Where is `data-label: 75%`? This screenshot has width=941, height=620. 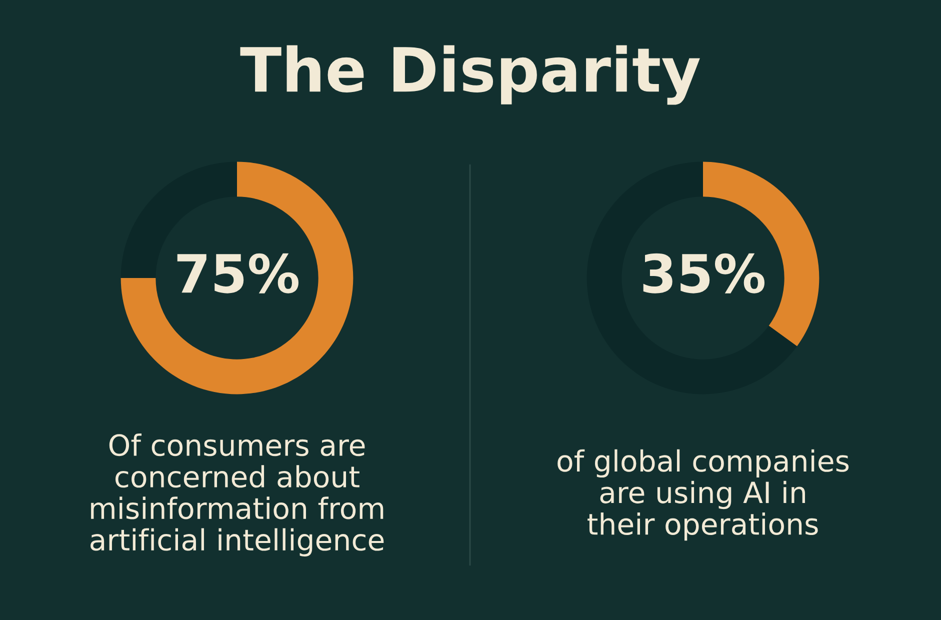
data-label: 75% is located at coordinates (237, 273).